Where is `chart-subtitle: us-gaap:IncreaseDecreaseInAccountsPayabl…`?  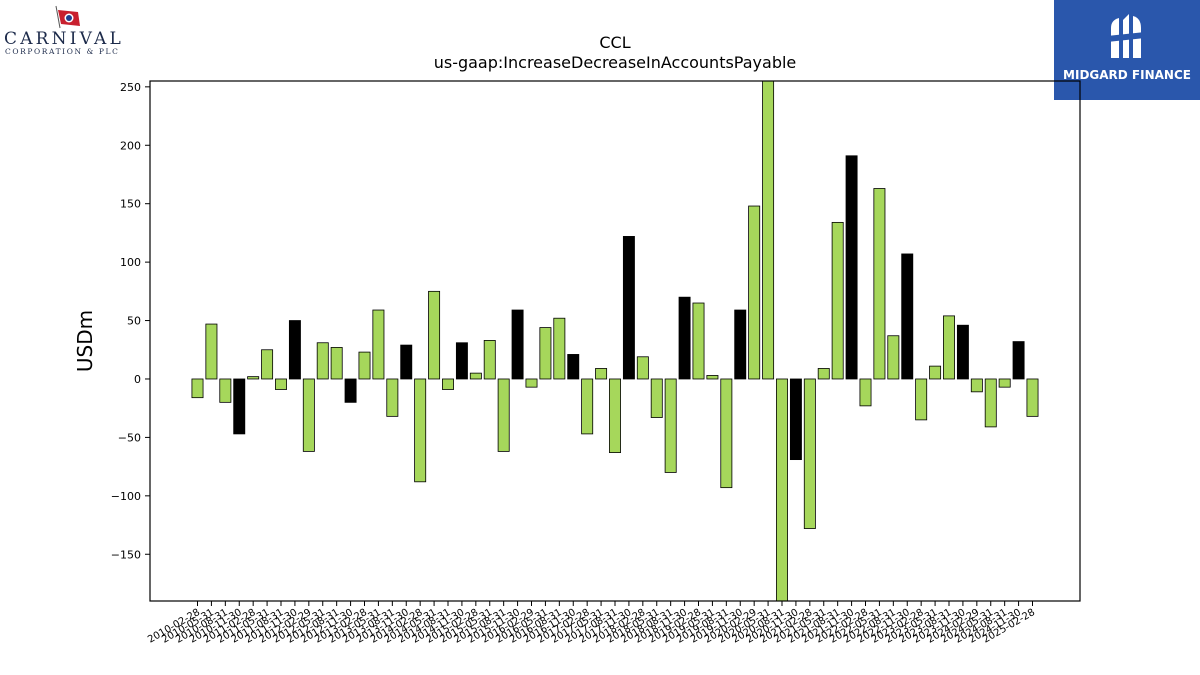
chart-subtitle: us-gaap:IncreaseDecreaseInAccountsPayabl… is located at coordinates (615, 62).